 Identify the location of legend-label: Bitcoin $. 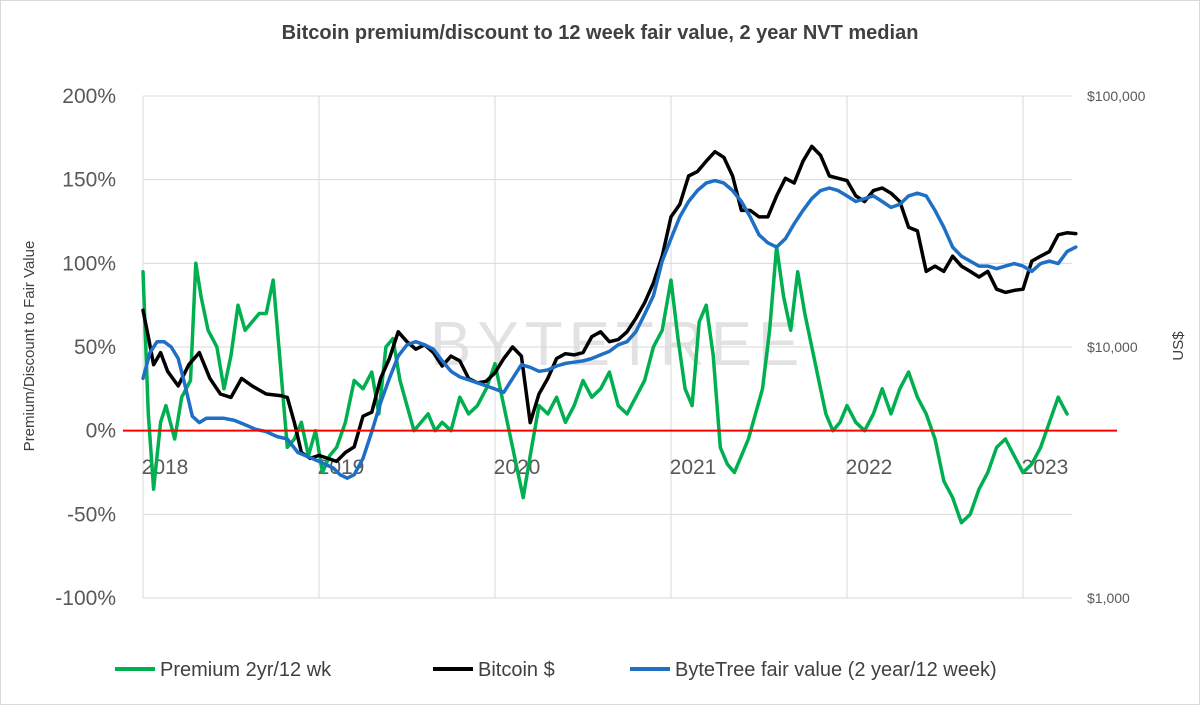
(516, 670).